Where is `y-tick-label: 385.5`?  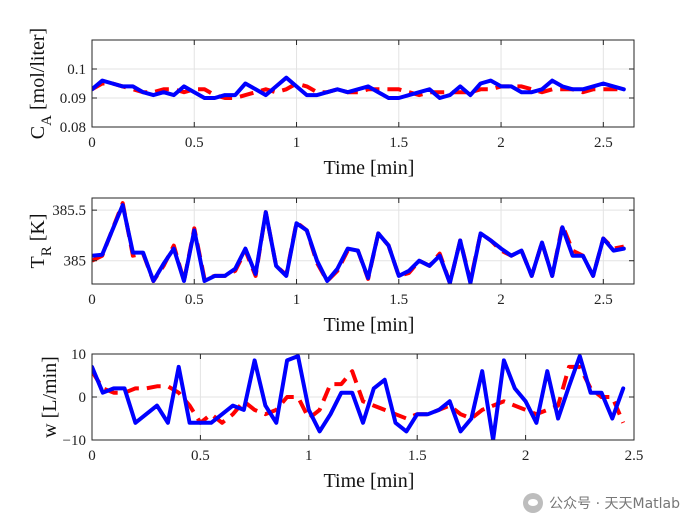
y-tick-label: 385.5 is located at coordinates (69, 211).